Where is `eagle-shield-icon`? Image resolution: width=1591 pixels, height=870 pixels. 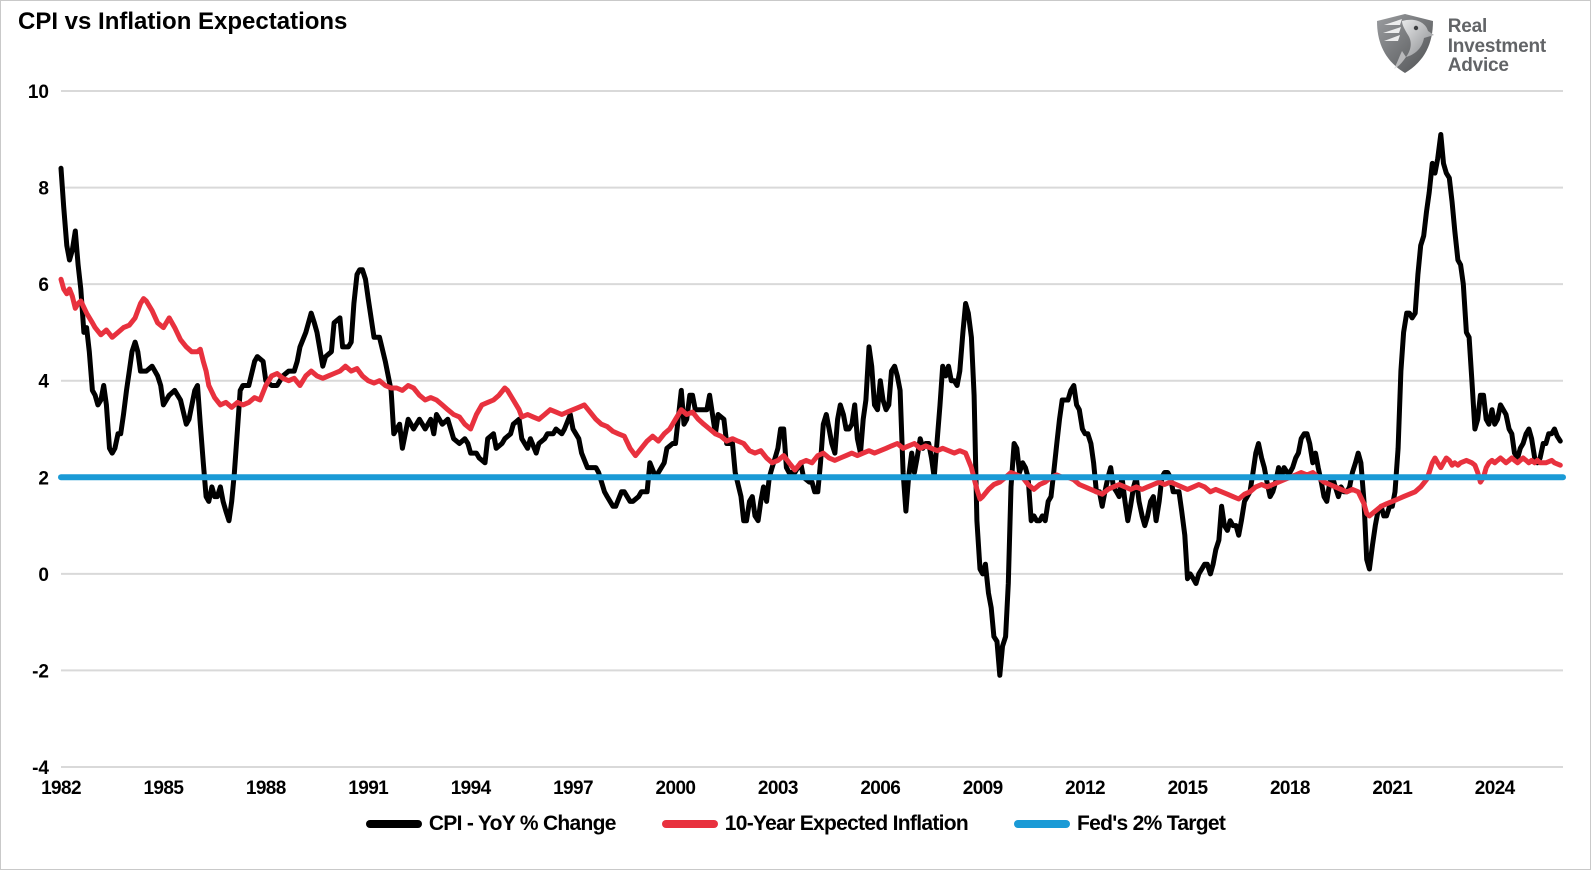
eagle-shield-icon is located at coordinates (1405, 46).